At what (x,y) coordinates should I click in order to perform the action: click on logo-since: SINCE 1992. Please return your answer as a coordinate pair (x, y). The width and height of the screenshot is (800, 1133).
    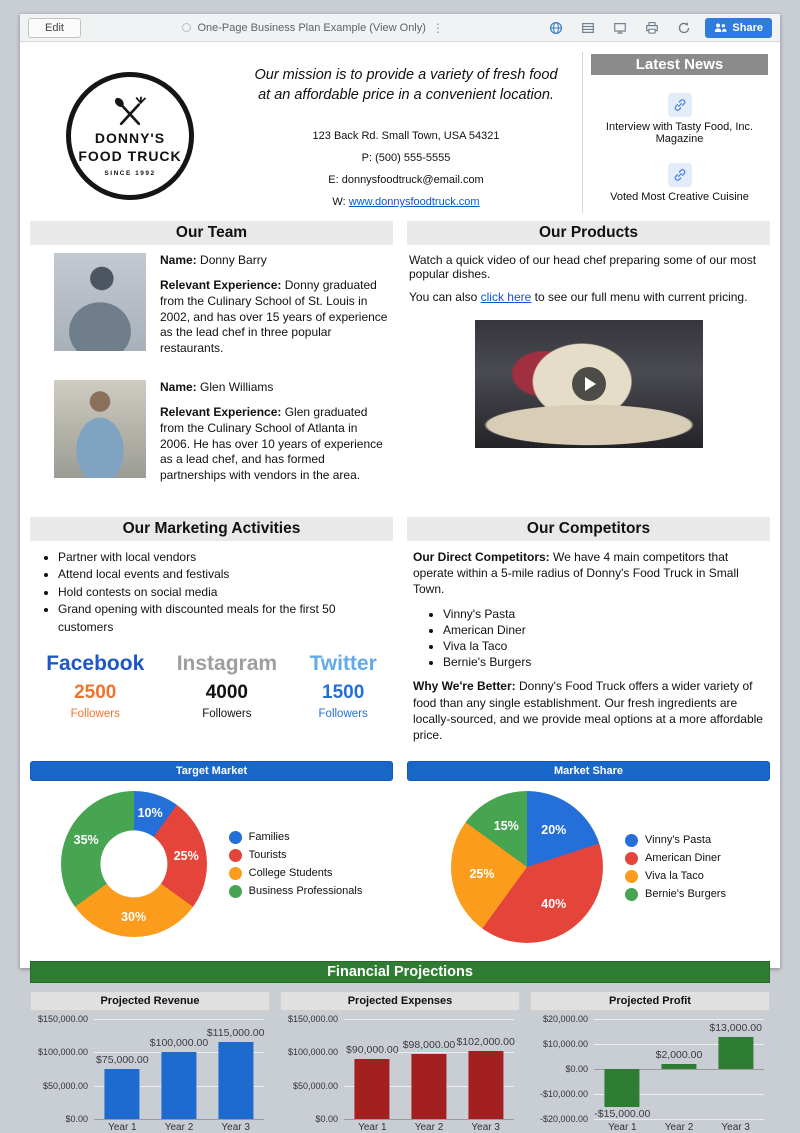
    Looking at the image, I should click on (129, 173).